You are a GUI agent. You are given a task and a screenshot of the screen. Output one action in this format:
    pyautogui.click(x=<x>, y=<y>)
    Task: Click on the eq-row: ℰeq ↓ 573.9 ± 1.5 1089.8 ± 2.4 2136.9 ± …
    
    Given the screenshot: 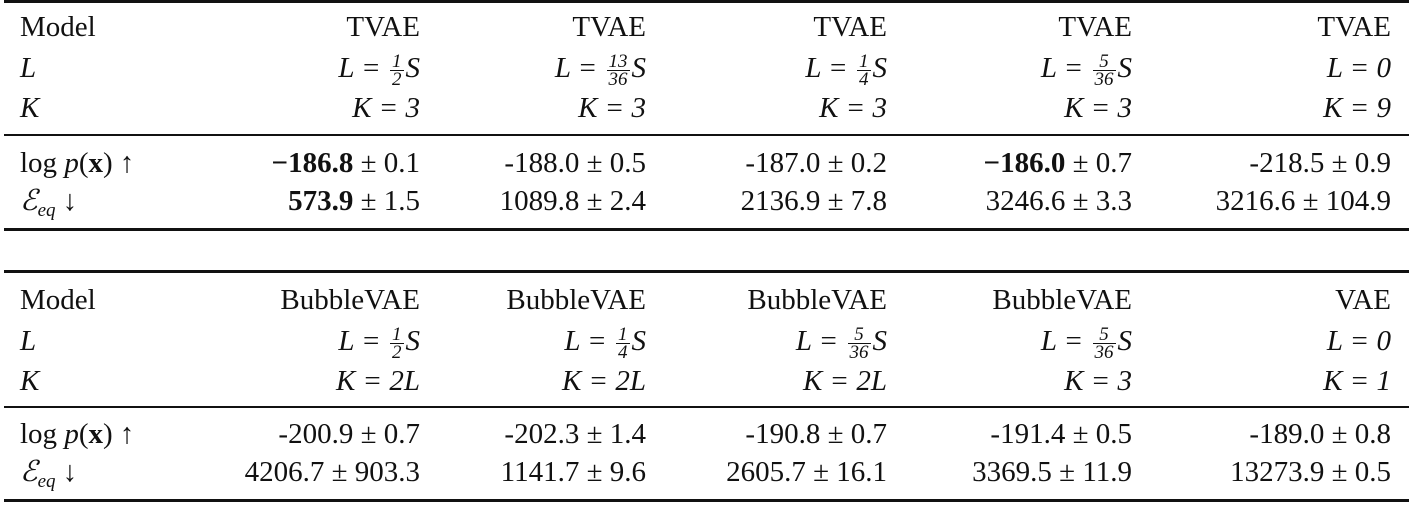 What is the action you would take?
    pyautogui.click(x=706, y=202)
    